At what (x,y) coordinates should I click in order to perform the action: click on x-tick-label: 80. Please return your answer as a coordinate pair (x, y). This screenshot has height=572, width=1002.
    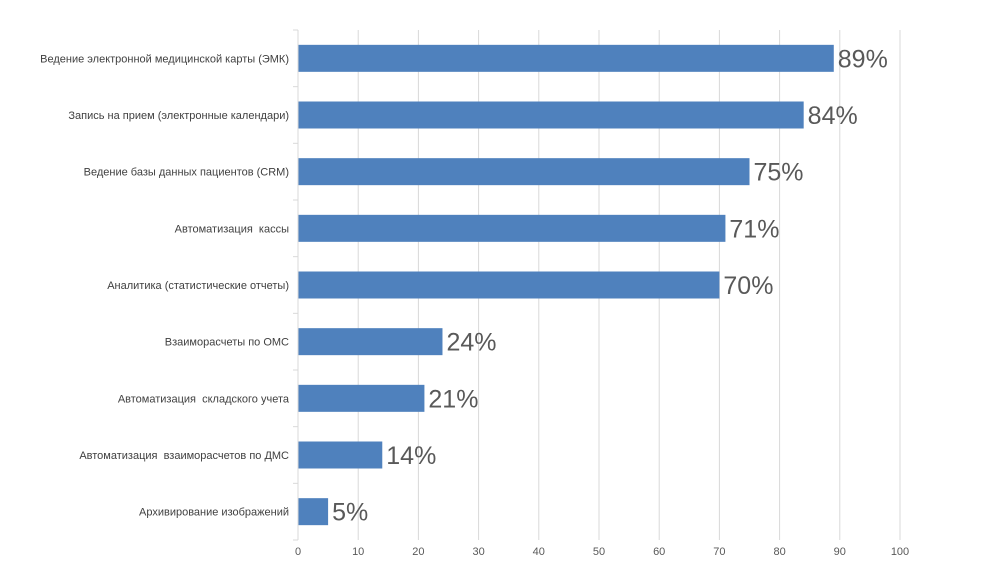
    Looking at the image, I should click on (779, 552).